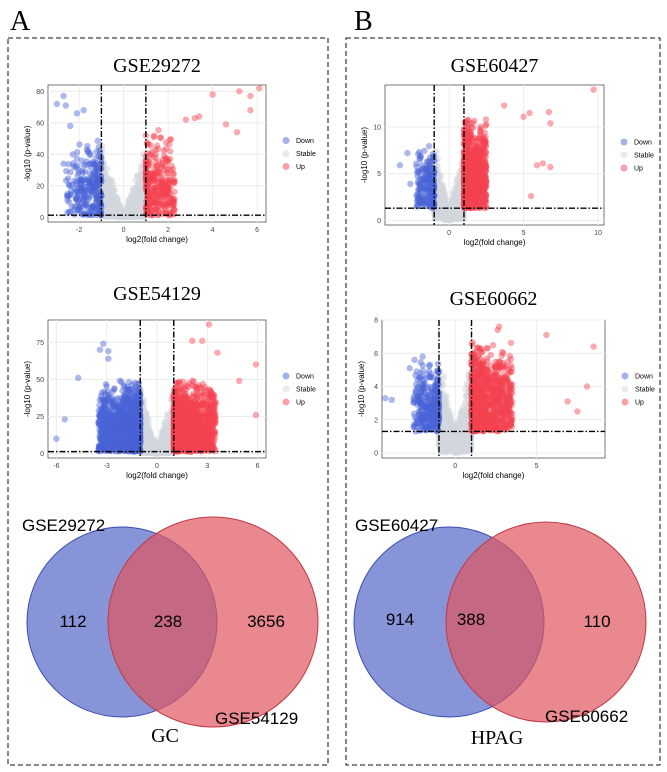  I want to click on x-axis-label: log2(fold change), so click(495, 242).